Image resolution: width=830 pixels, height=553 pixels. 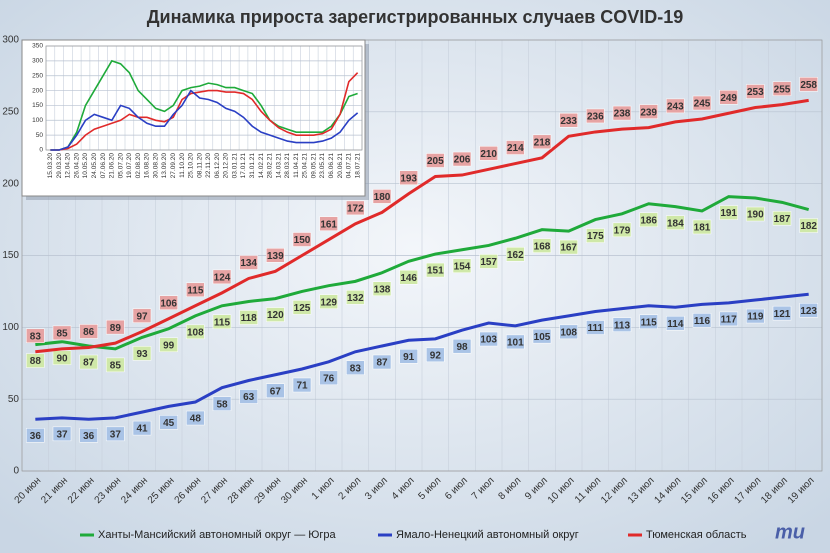 I want to click on x-tick-label: 27.09.20, so click(x=173, y=166).